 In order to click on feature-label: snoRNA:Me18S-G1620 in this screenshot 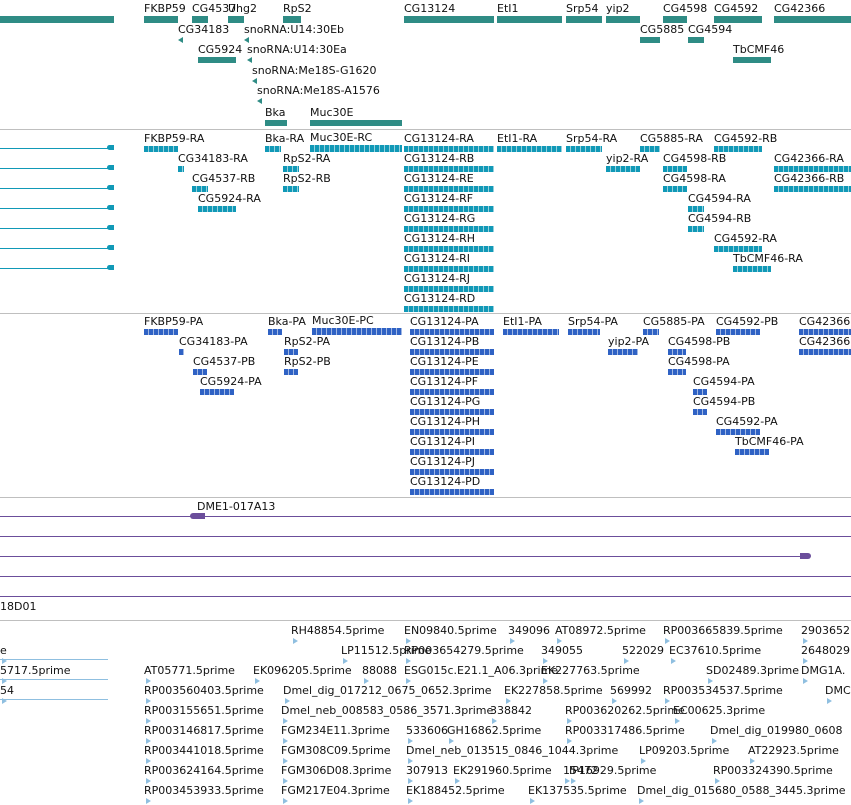, I will do `click(314, 70)`.